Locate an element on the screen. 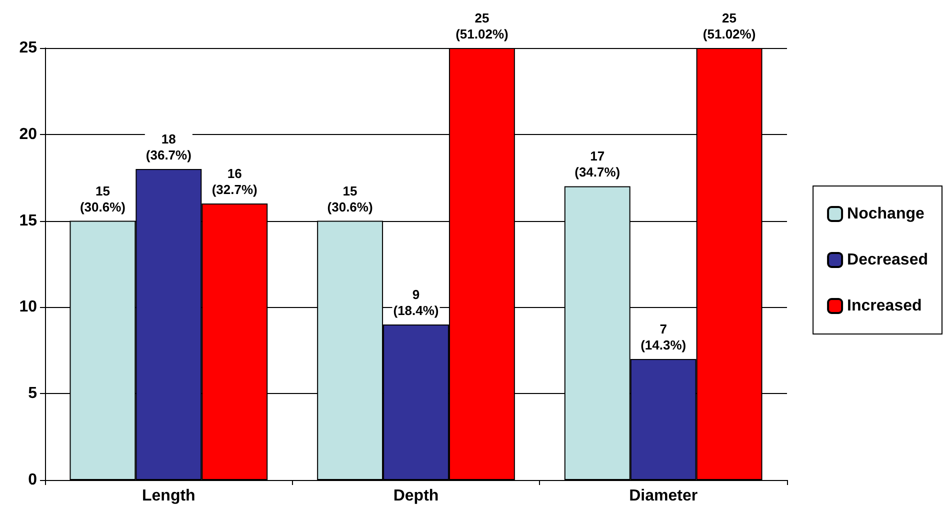 This screenshot has height=520, width=952. y-tick-label: 25 is located at coordinates (28, 48).